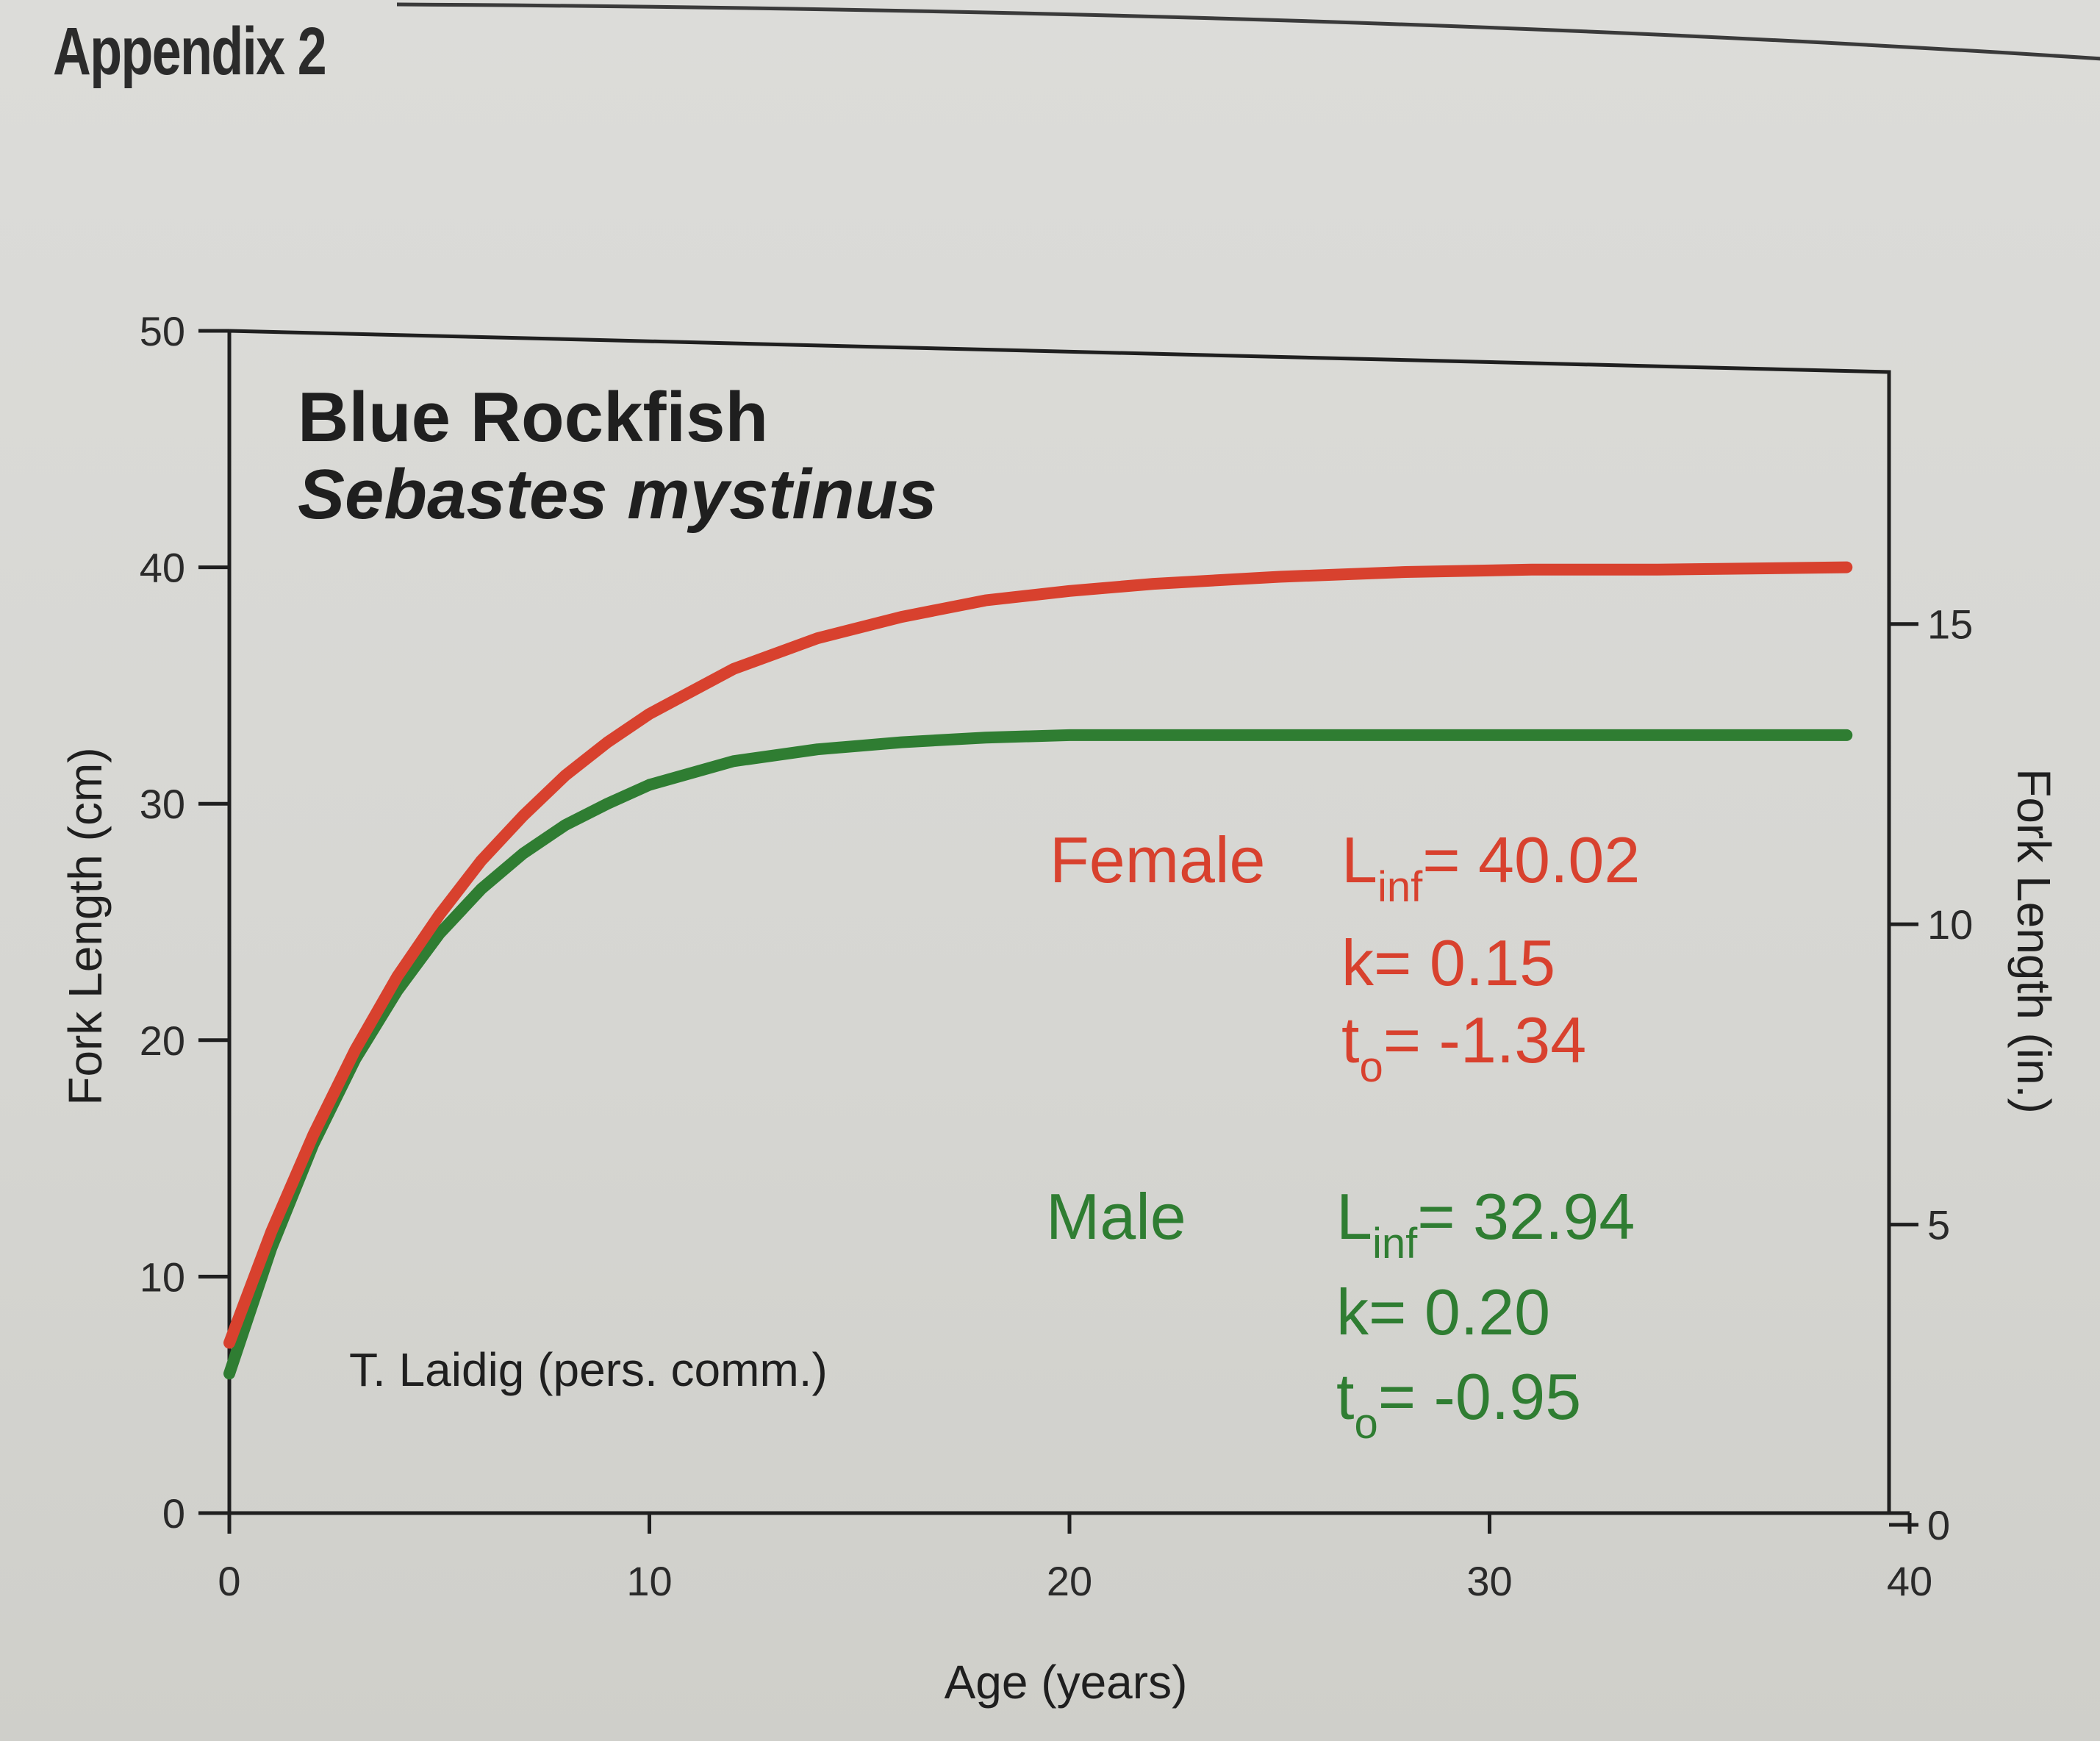 The height and width of the screenshot is (1741, 2100). What do you see at coordinates (1116, 1217) in the screenshot?
I see `male-label: Male` at bounding box center [1116, 1217].